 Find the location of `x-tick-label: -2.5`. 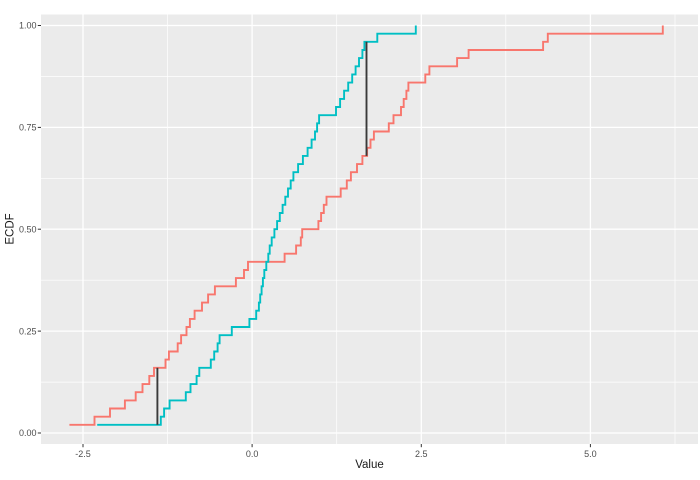

x-tick-label: -2.5 is located at coordinates (83, 454).